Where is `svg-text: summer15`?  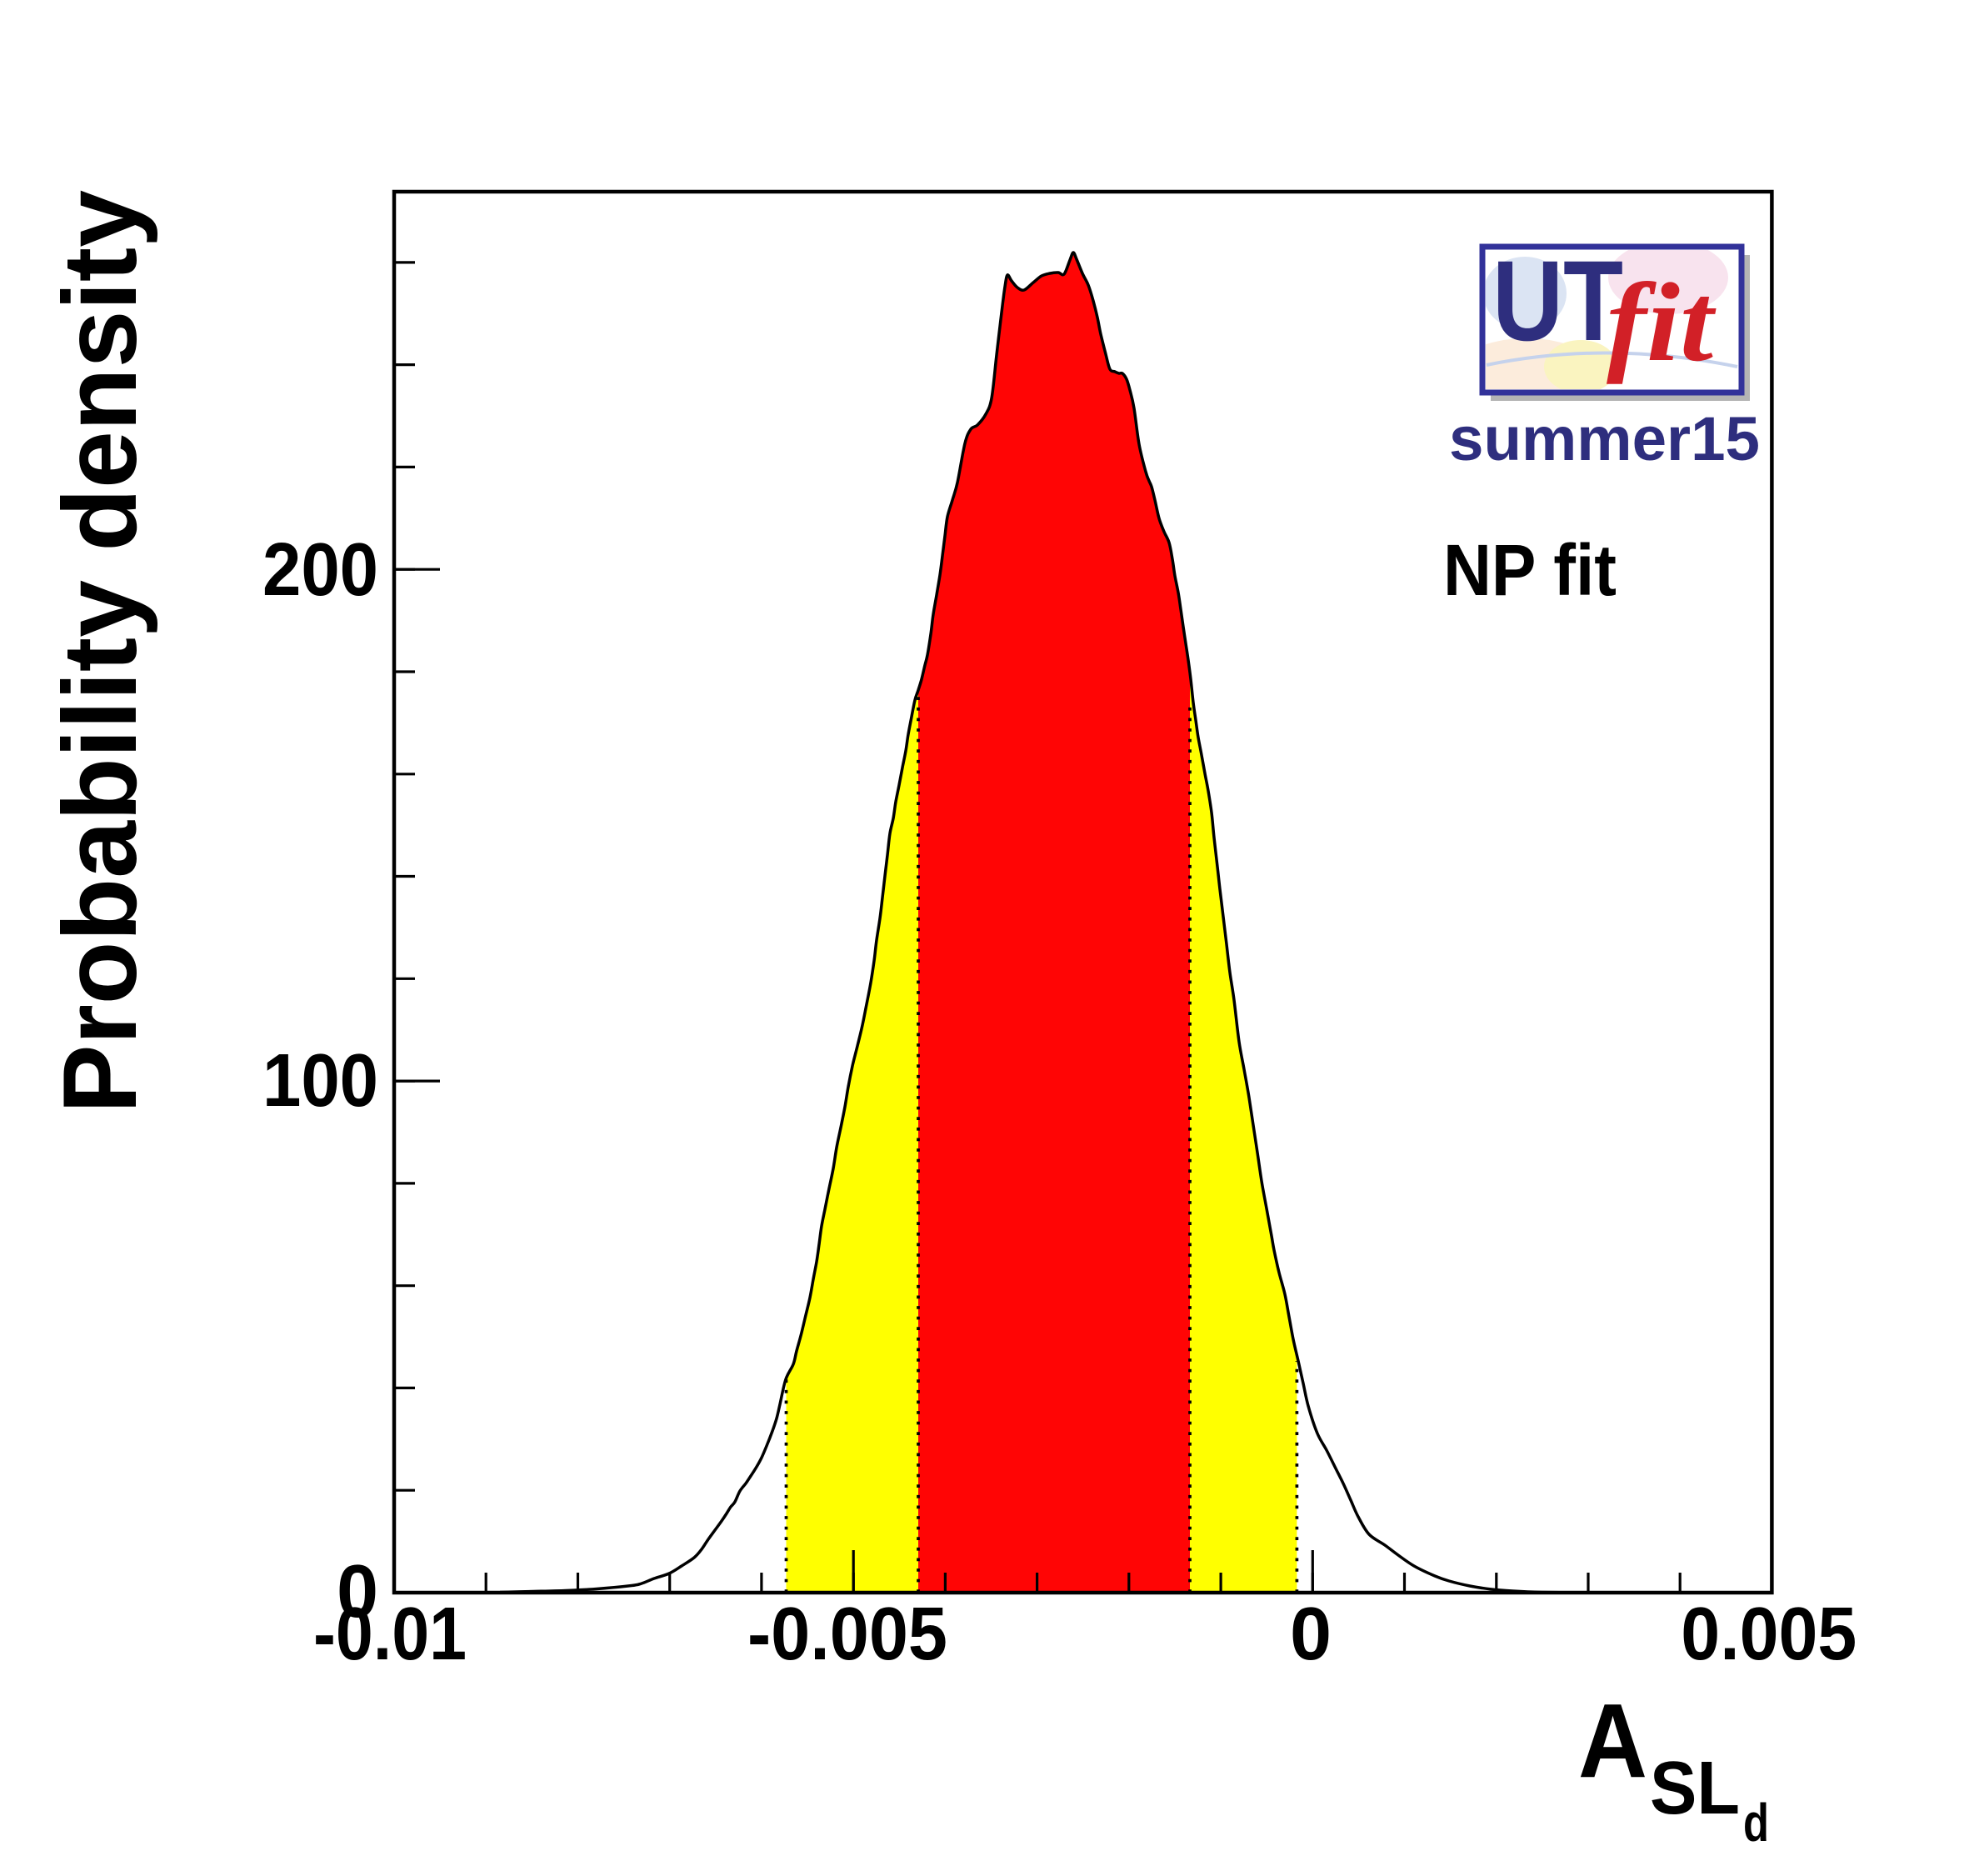 svg-text: summer15 is located at coordinates (1604, 438).